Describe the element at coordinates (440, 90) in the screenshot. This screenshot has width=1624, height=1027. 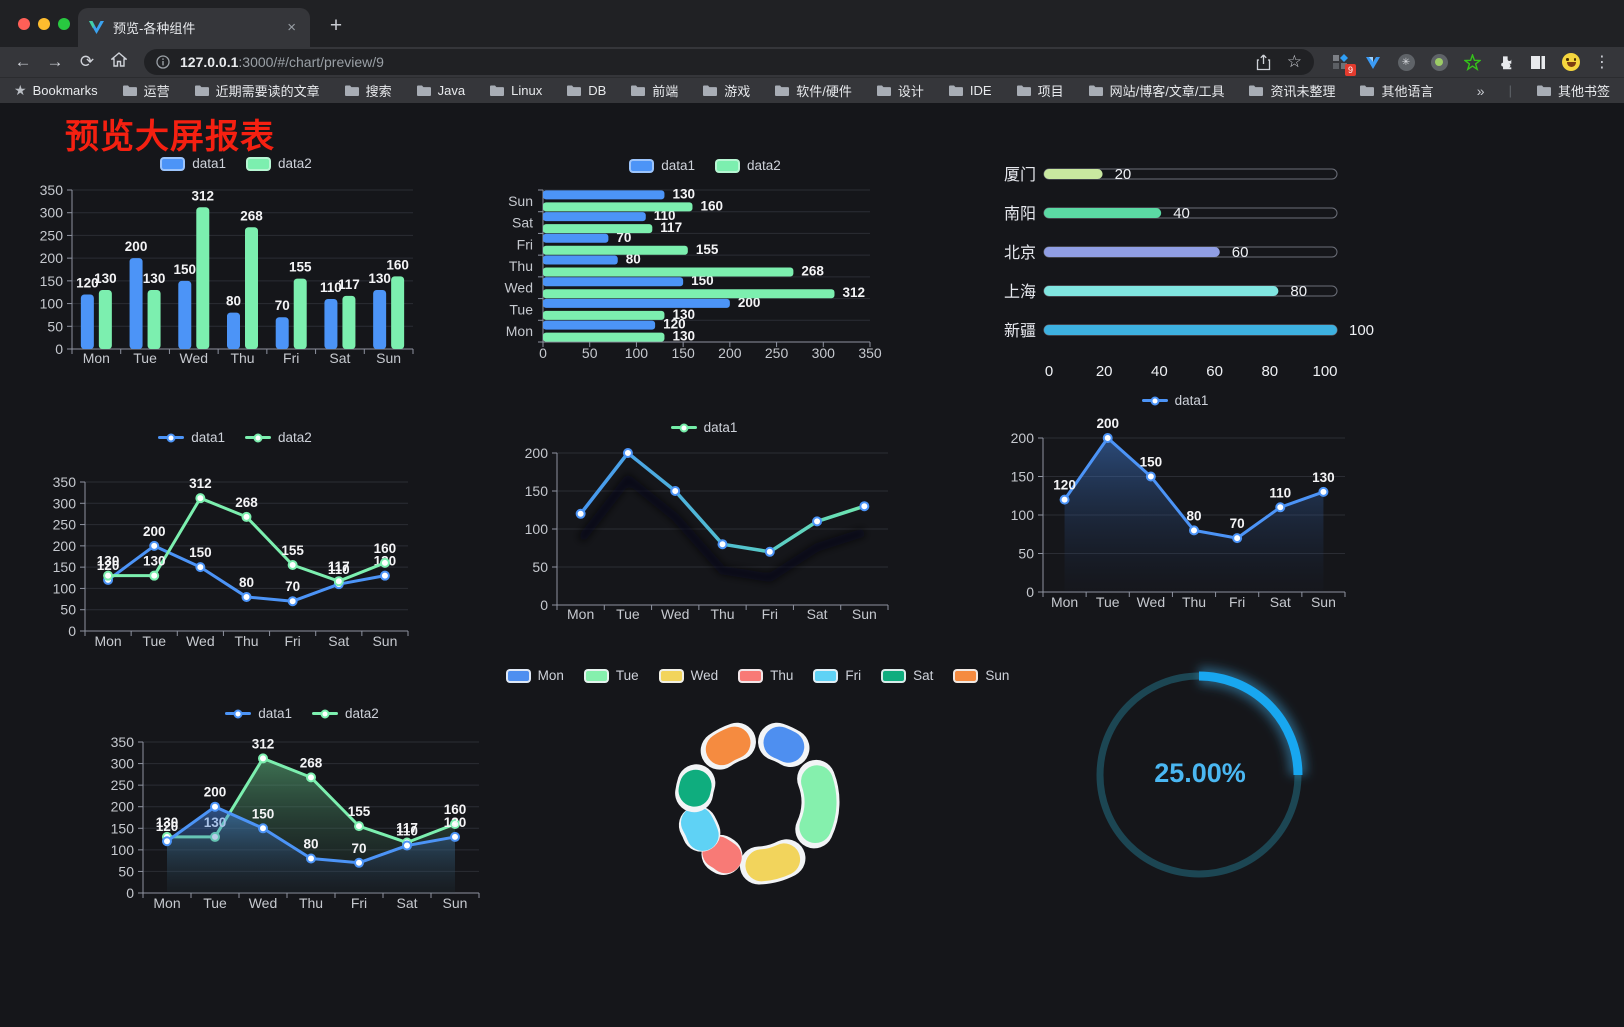
I see `bookmark-folder: Java` at that location.